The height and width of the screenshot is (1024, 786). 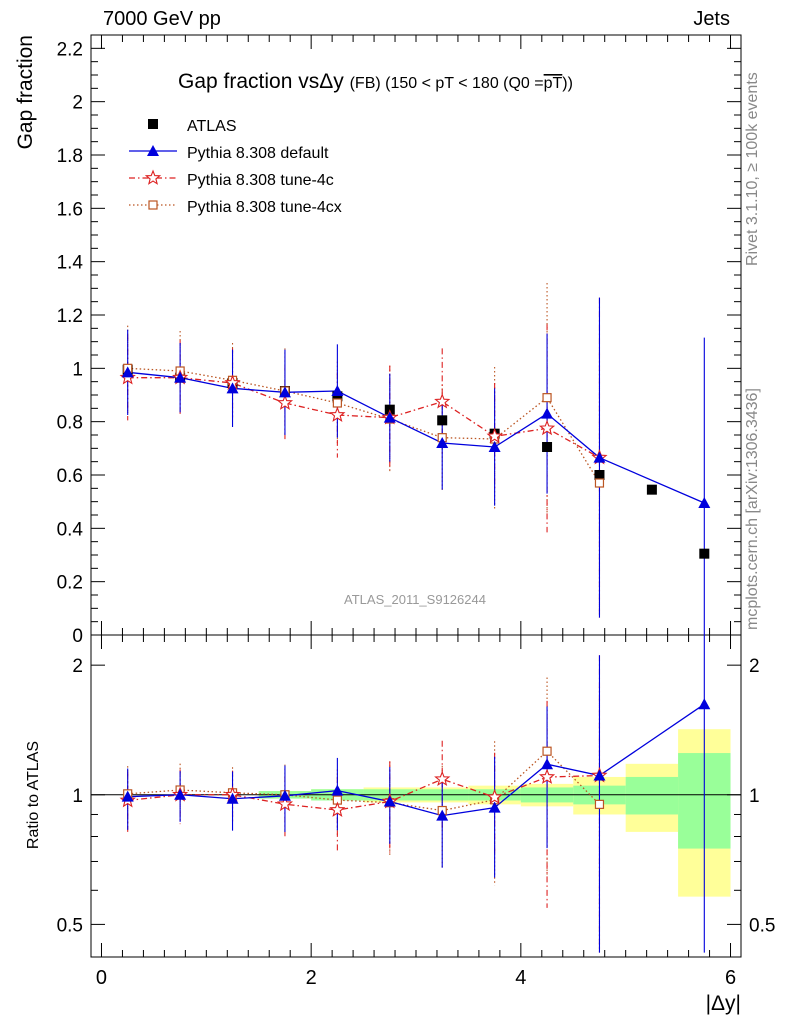 I want to click on rivet-label: Rivet 3.1.10, ≥ 100k events, so click(x=752, y=169).